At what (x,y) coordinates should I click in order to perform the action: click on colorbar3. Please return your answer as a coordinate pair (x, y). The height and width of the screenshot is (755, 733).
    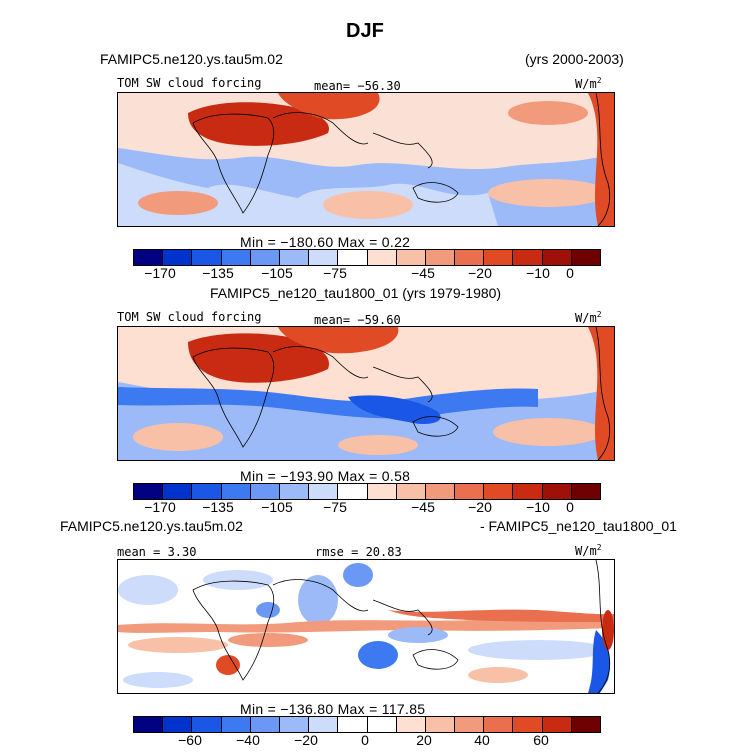
    Looking at the image, I should click on (367, 724).